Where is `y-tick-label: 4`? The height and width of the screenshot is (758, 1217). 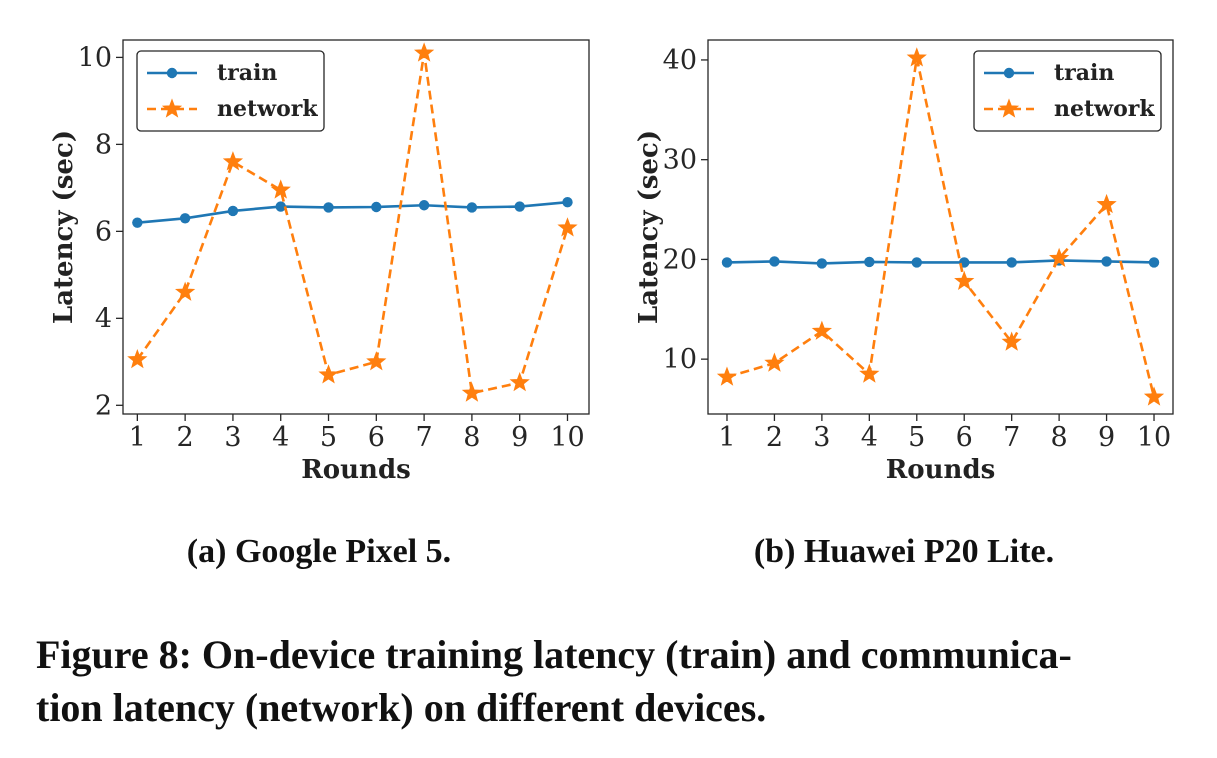
y-tick-label: 4 is located at coordinates (103, 318).